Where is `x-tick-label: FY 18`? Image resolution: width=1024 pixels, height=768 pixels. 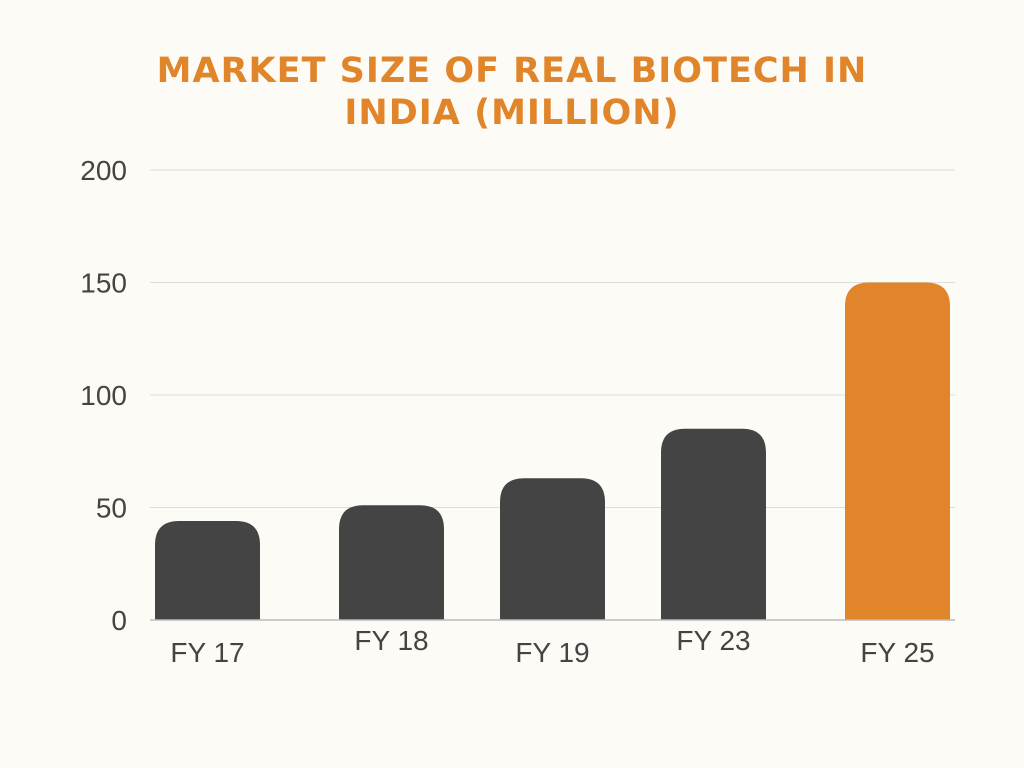
x-tick-label: FY 18 is located at coordinates (391, 640).